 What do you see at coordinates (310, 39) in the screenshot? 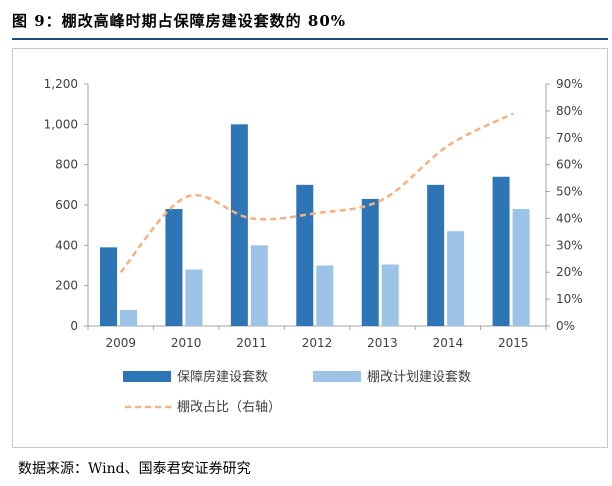
I see `title-rule` at bounding box center [310, 39].